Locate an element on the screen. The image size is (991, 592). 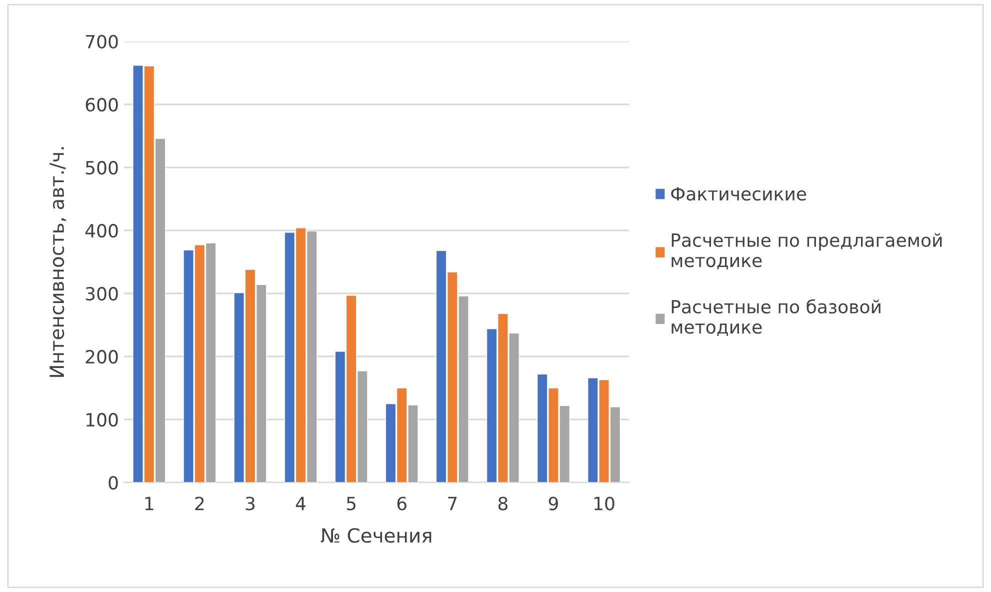
x-tick-label: 1 is located at coordinates (149, 503).